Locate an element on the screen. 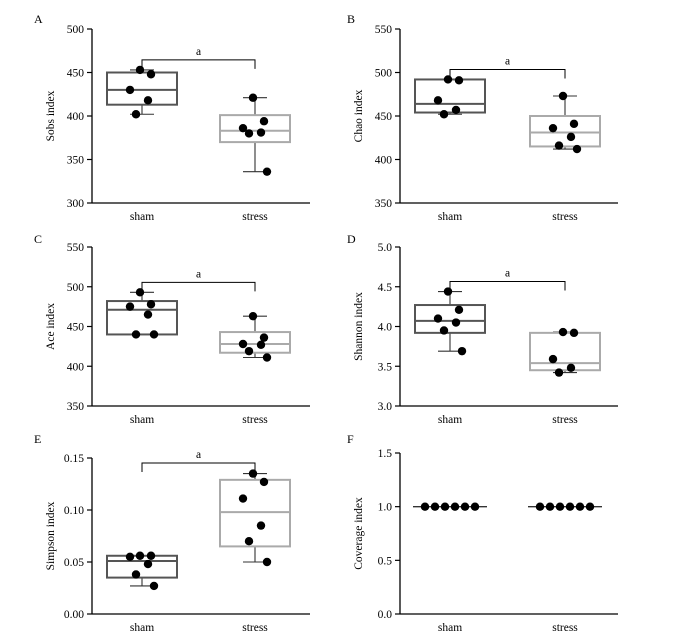  y-tick-label: 1.0 is located at coordinates (385, 508).